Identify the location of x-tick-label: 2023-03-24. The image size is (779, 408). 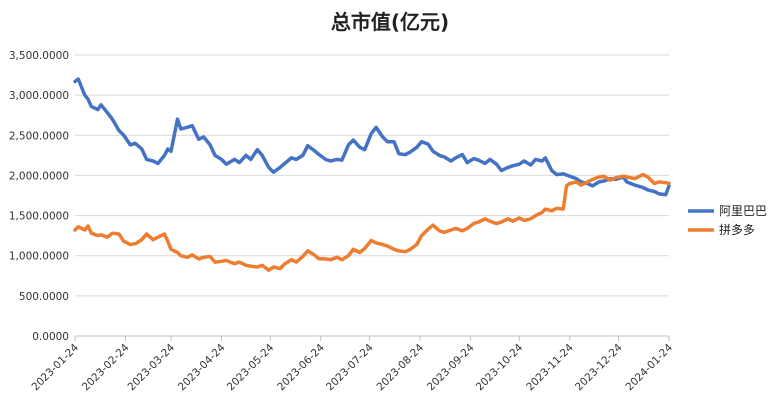
(151, 367).